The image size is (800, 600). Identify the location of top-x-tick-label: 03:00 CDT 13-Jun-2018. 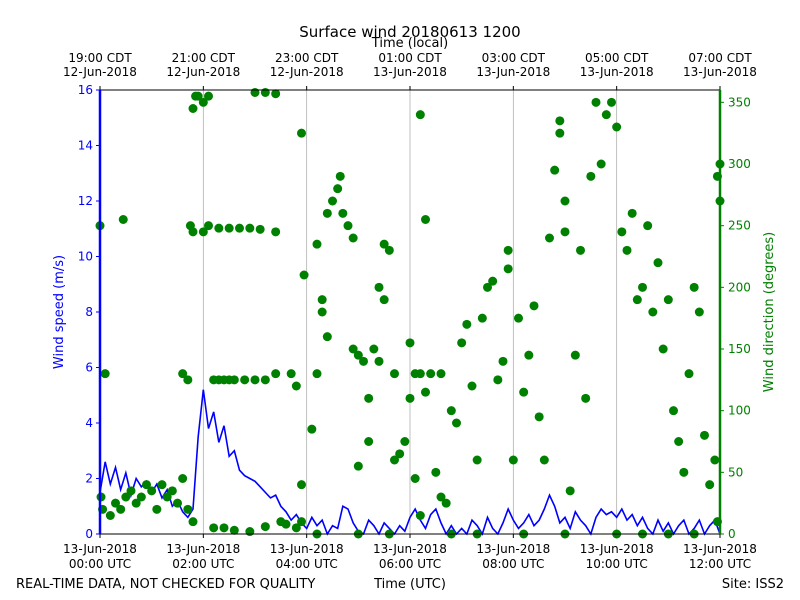
(513, 65).